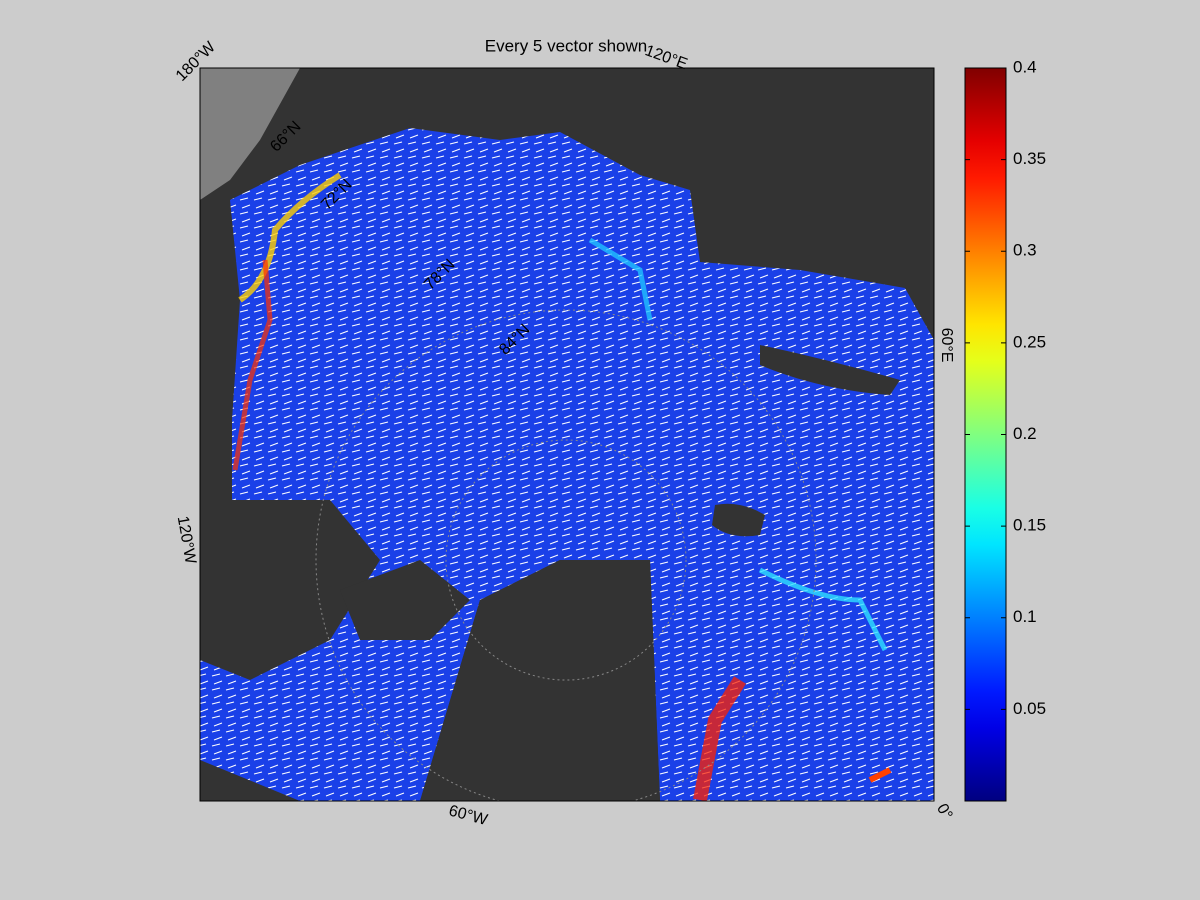 Image resolution: width=1200 pixels, height=900 pixels. What do you see at coordinates (944, 812) in the screenshot?
I see `lon-label: 0°` at bounding box center [944, 812].